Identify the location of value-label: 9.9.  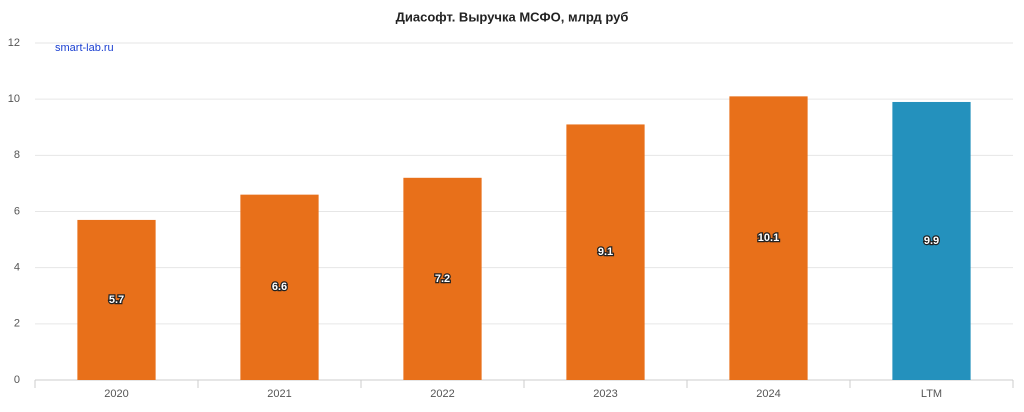
(931, 241).